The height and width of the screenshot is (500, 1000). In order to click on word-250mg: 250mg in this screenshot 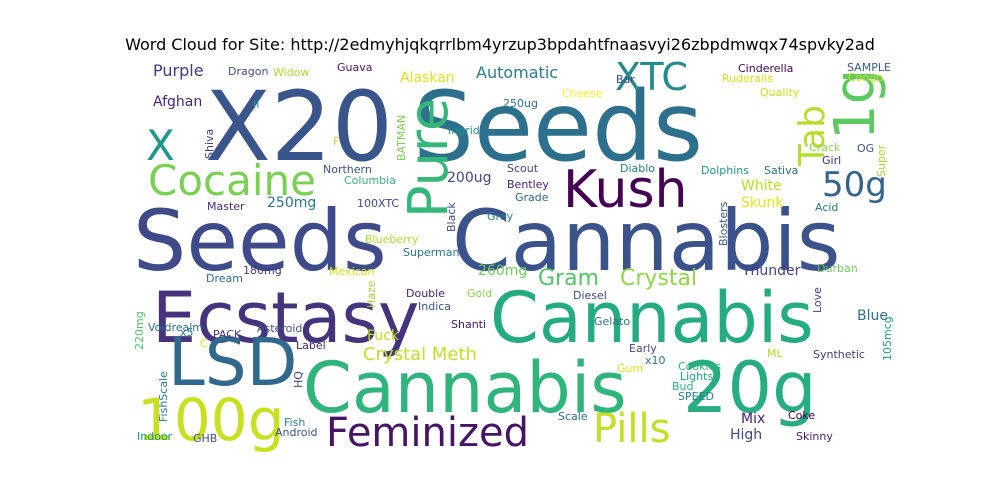, I will do `click(291, 203)`.